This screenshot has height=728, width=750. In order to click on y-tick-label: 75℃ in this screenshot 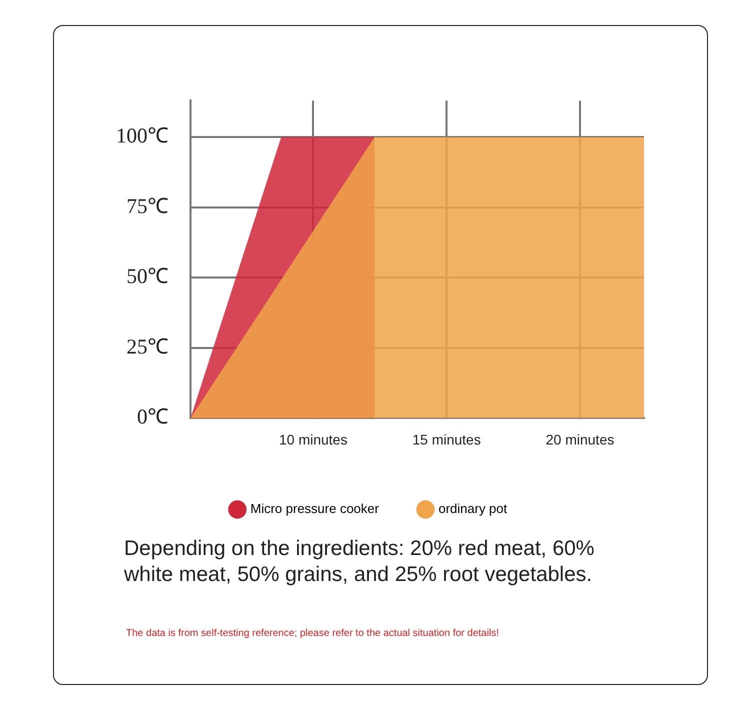, I will do `click(147, 206)`.